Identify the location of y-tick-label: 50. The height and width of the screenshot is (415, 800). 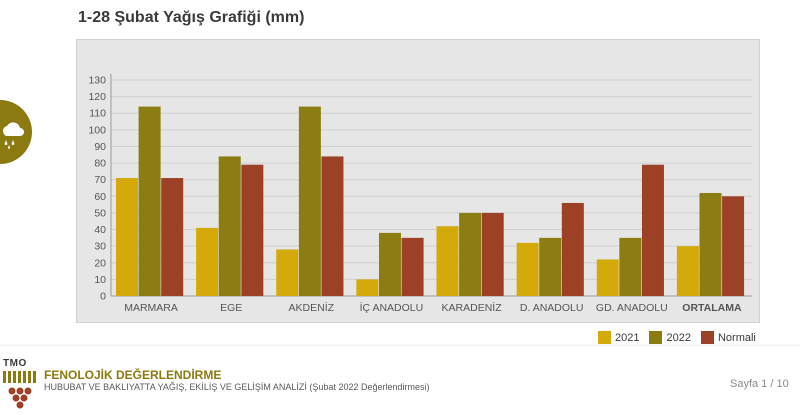
(100, 213).